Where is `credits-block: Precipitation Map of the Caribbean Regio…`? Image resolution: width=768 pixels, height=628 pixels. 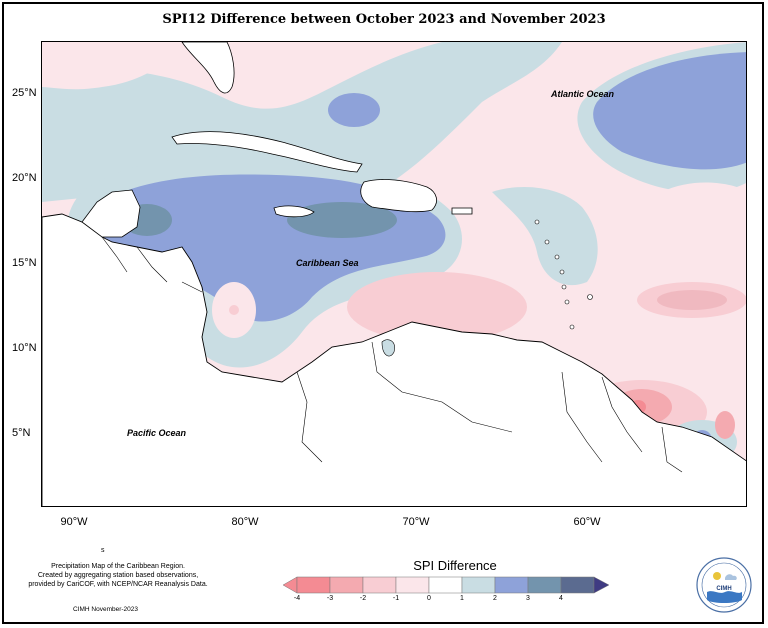 credits-block: Precipitation Map of the Caribbean Regio… is located at coordinates (118, 575).